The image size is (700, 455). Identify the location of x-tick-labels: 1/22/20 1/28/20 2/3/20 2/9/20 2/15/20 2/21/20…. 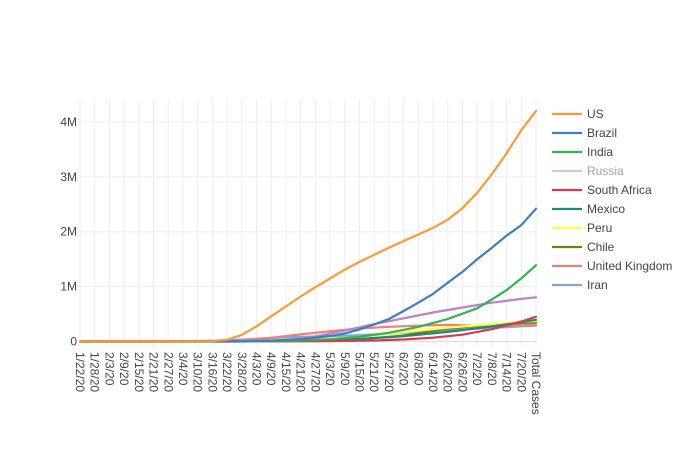
(308, 383).